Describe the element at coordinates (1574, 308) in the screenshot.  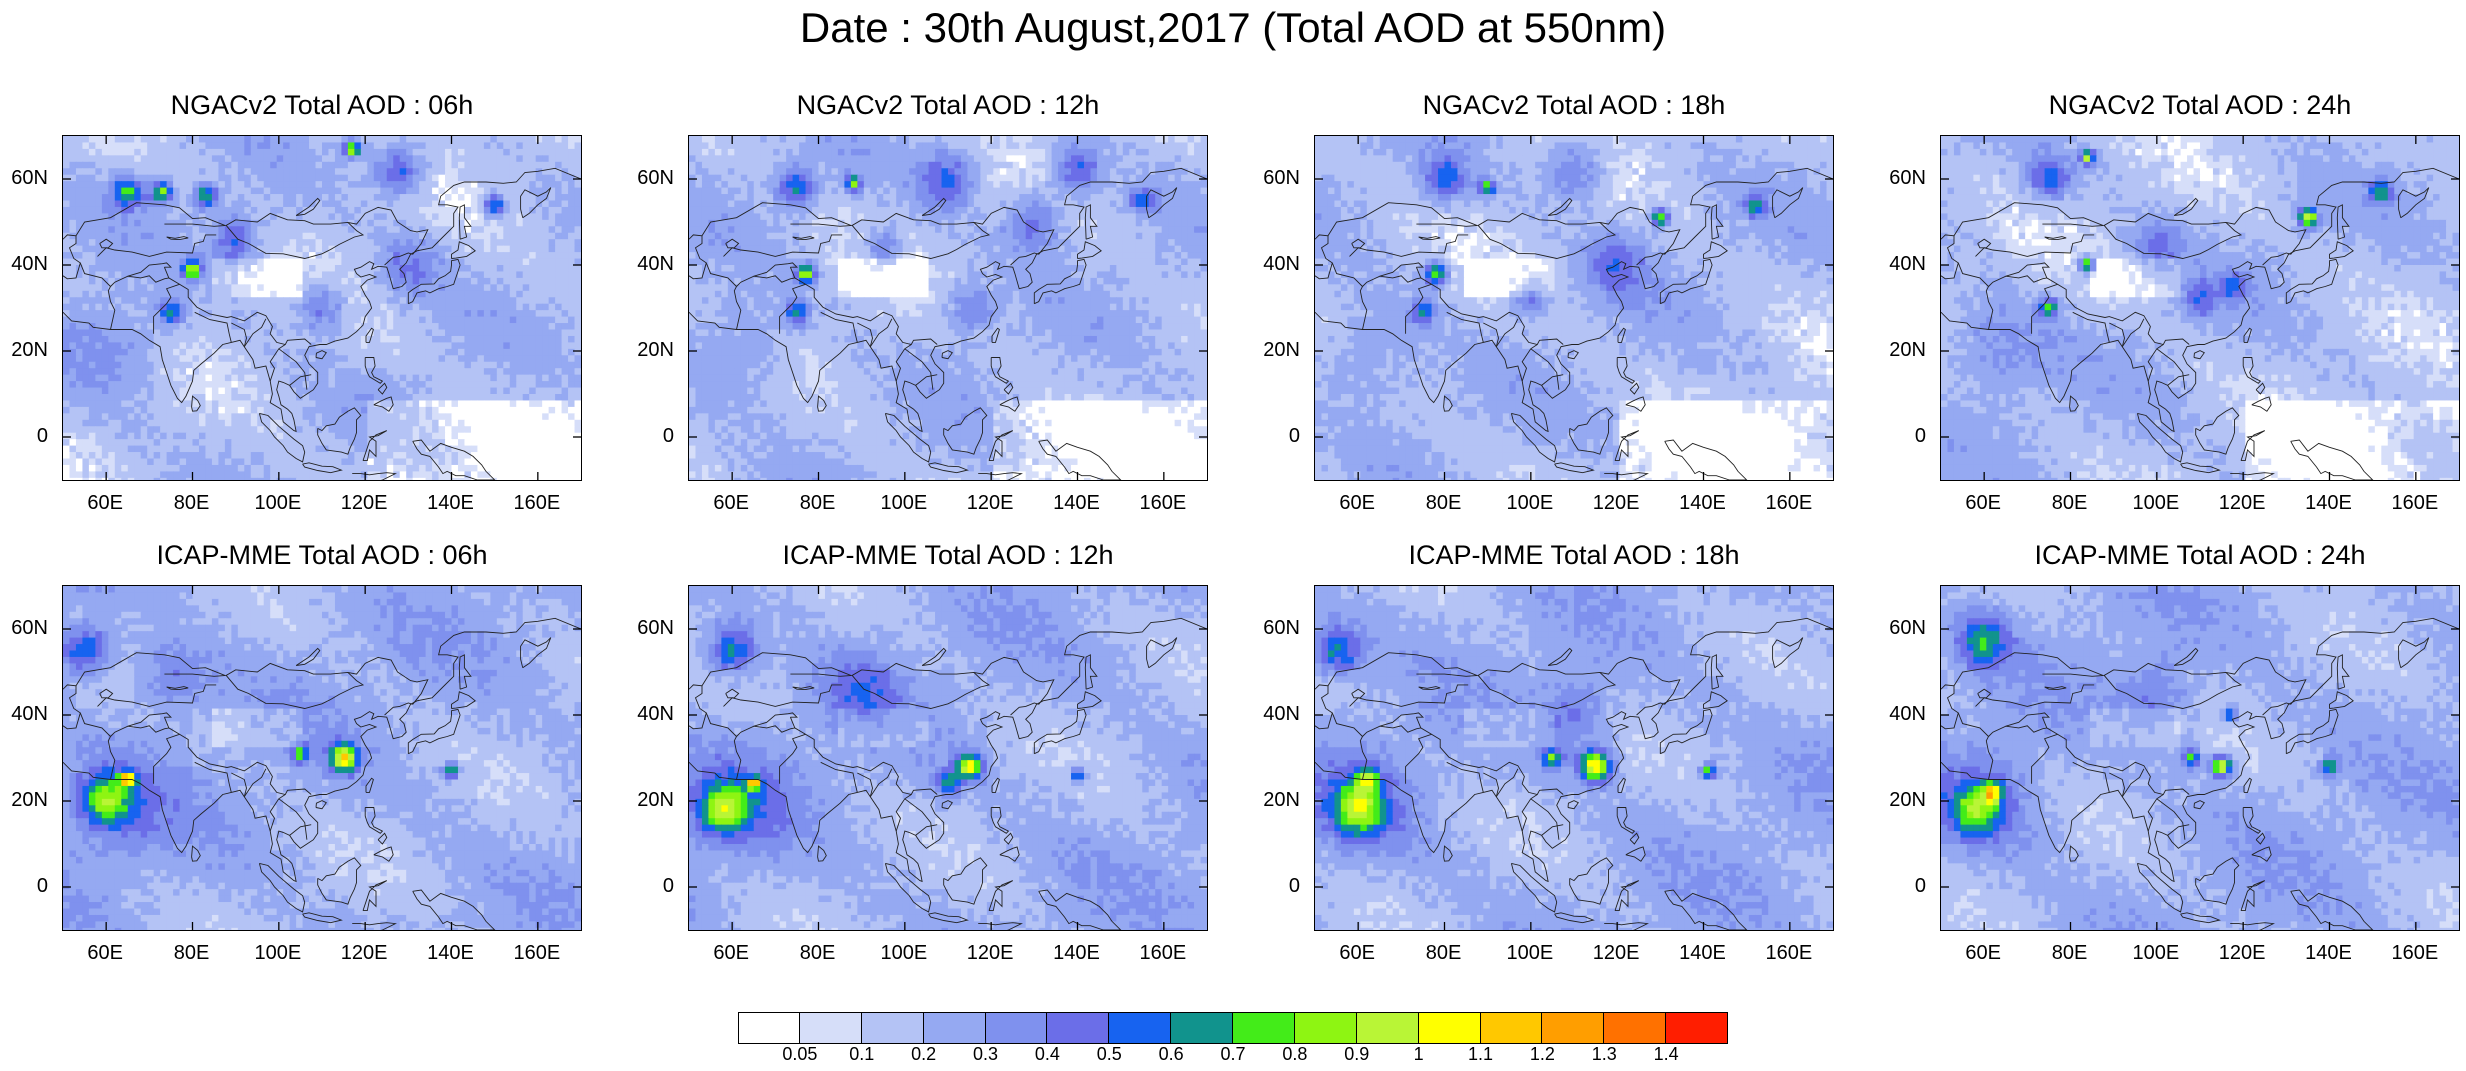
I see `aod-field` at that location.